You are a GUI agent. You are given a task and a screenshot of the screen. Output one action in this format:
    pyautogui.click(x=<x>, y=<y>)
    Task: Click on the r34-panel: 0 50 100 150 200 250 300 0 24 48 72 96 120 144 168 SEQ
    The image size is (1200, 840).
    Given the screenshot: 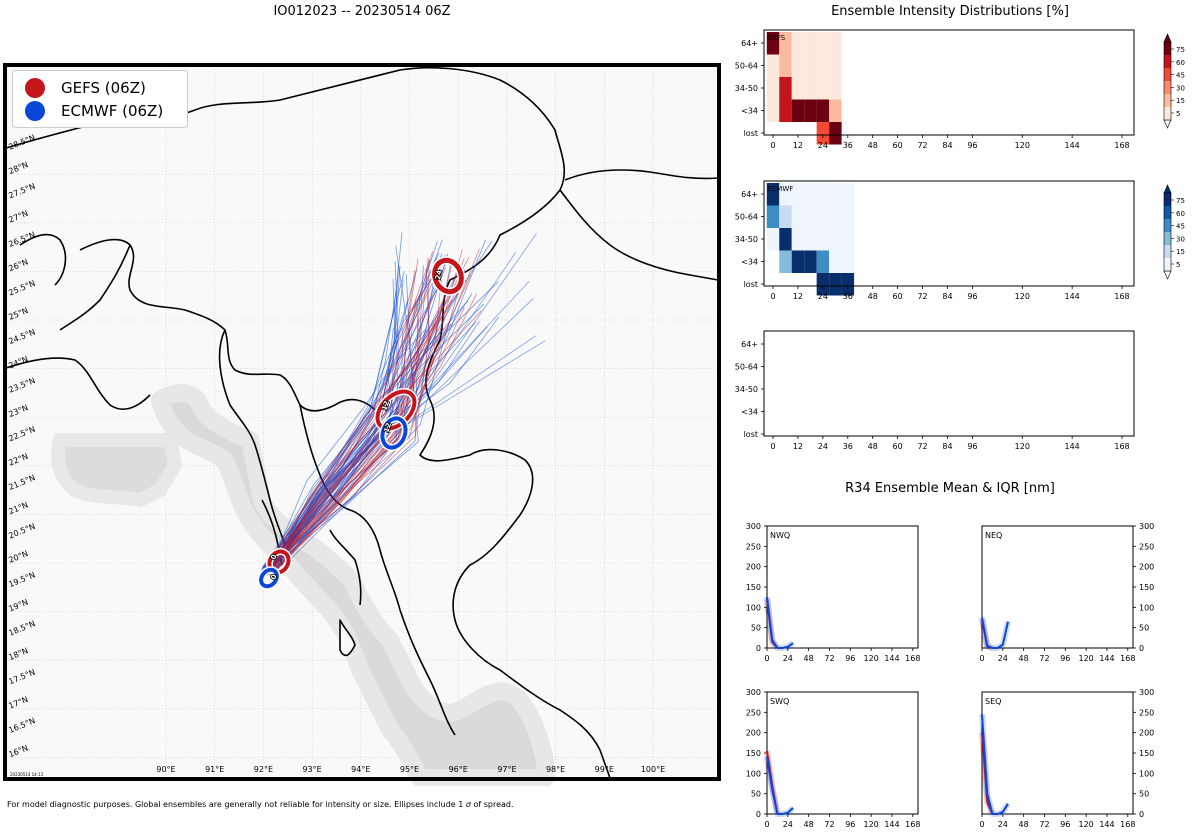 What is the action you would take?
    pyautogui.click(x=1066, y=758)
    